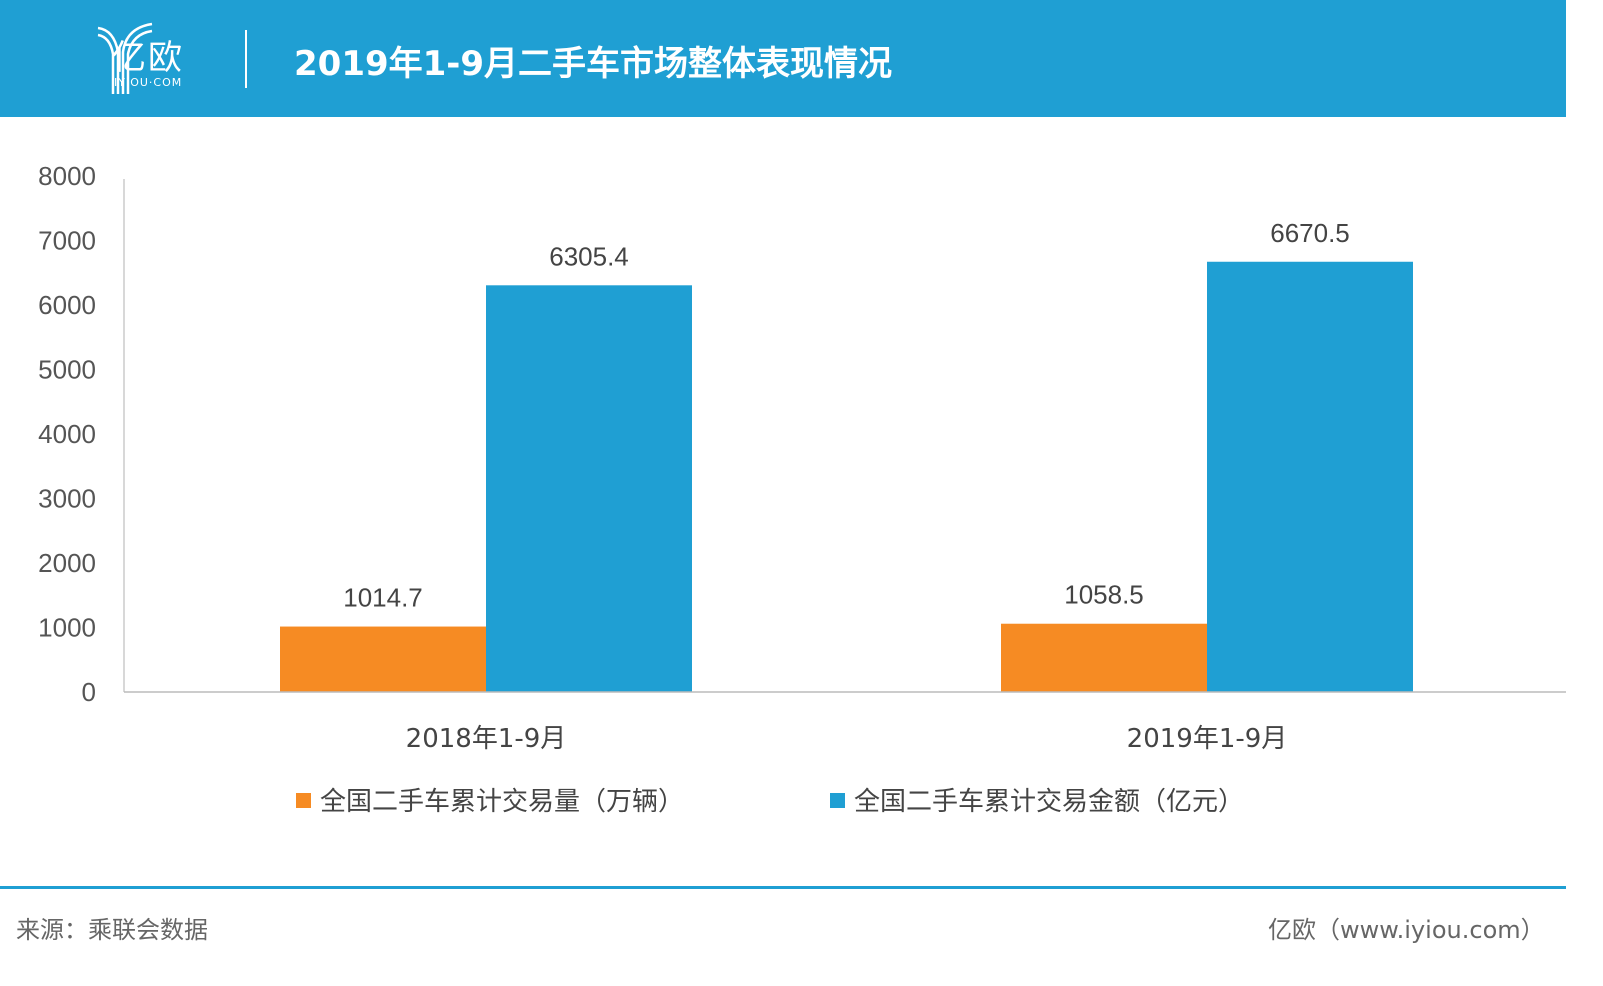  What do you see at coordinates (67, 176) in the screenshot?
I see `y-tick-label: 8000` at bounding box center [67, 176].